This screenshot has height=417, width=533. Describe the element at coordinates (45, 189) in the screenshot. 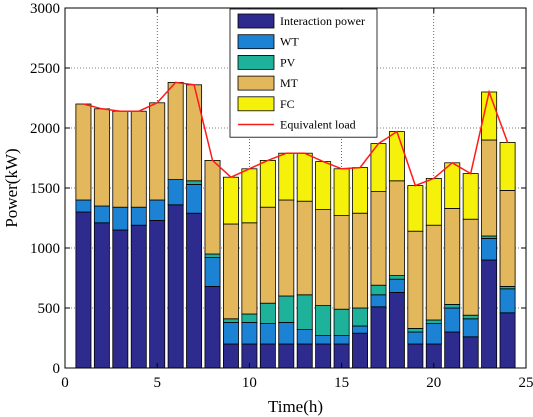

I see `y-tick-label: 1500` at that location.